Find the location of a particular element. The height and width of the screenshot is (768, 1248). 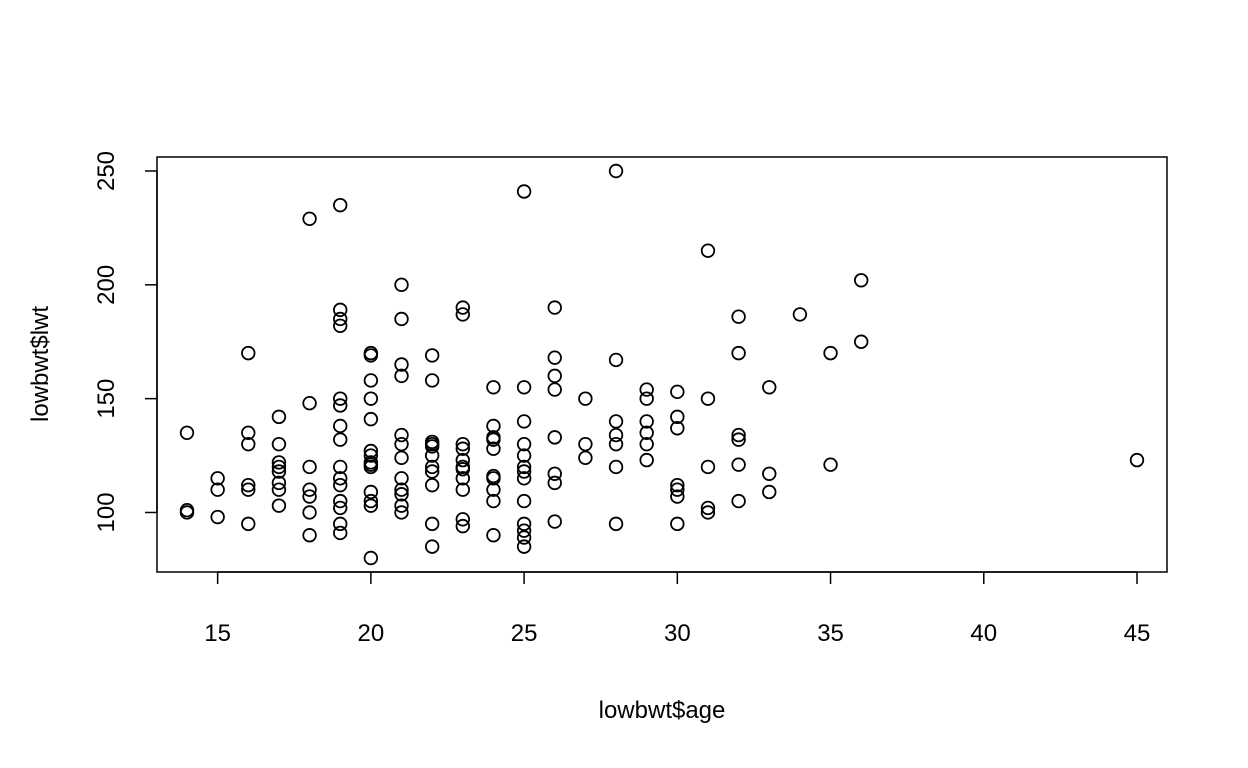

x-tick-label: 35 is located at coordinates (830, 633).